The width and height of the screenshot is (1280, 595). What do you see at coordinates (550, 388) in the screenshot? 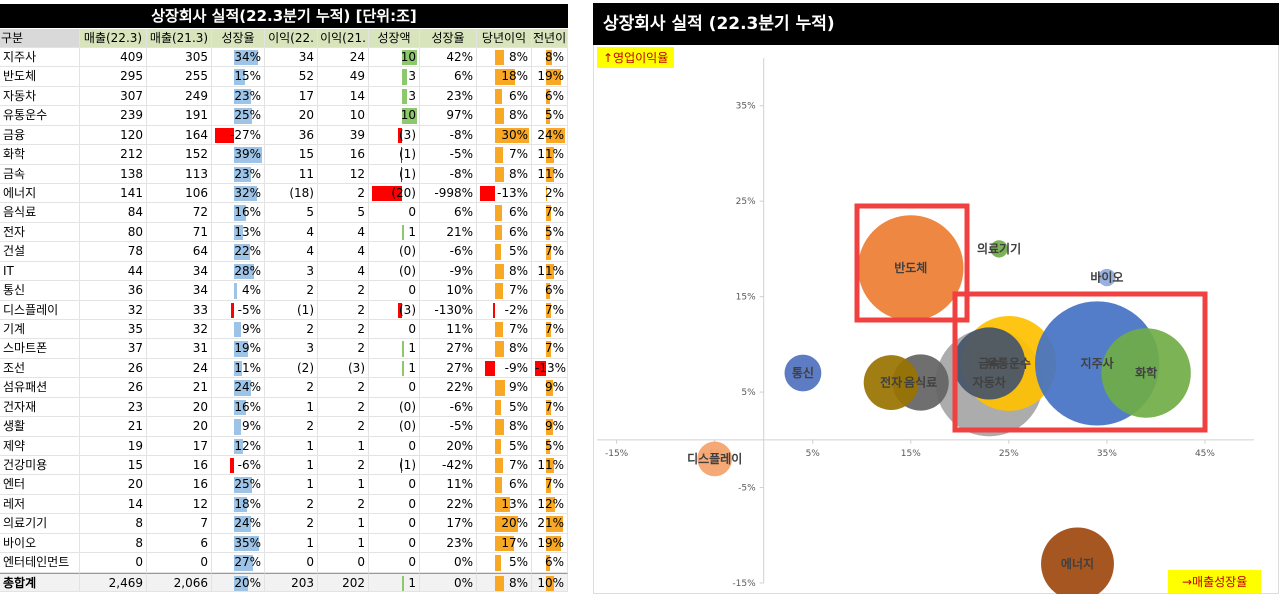
I see `table-cell: 9%` at bounding box center [550, 388].